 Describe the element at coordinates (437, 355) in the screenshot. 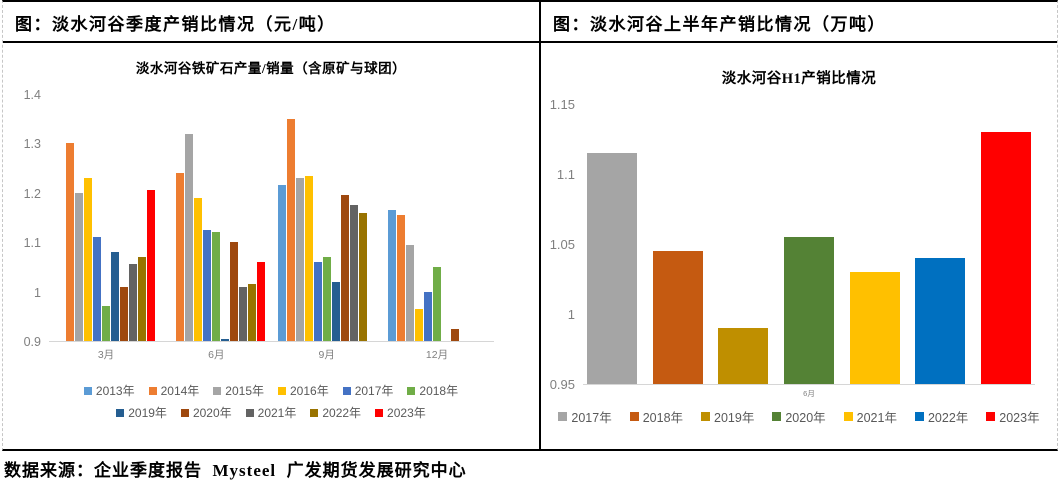

I see `x-axis-category-label: 12月` at that location.